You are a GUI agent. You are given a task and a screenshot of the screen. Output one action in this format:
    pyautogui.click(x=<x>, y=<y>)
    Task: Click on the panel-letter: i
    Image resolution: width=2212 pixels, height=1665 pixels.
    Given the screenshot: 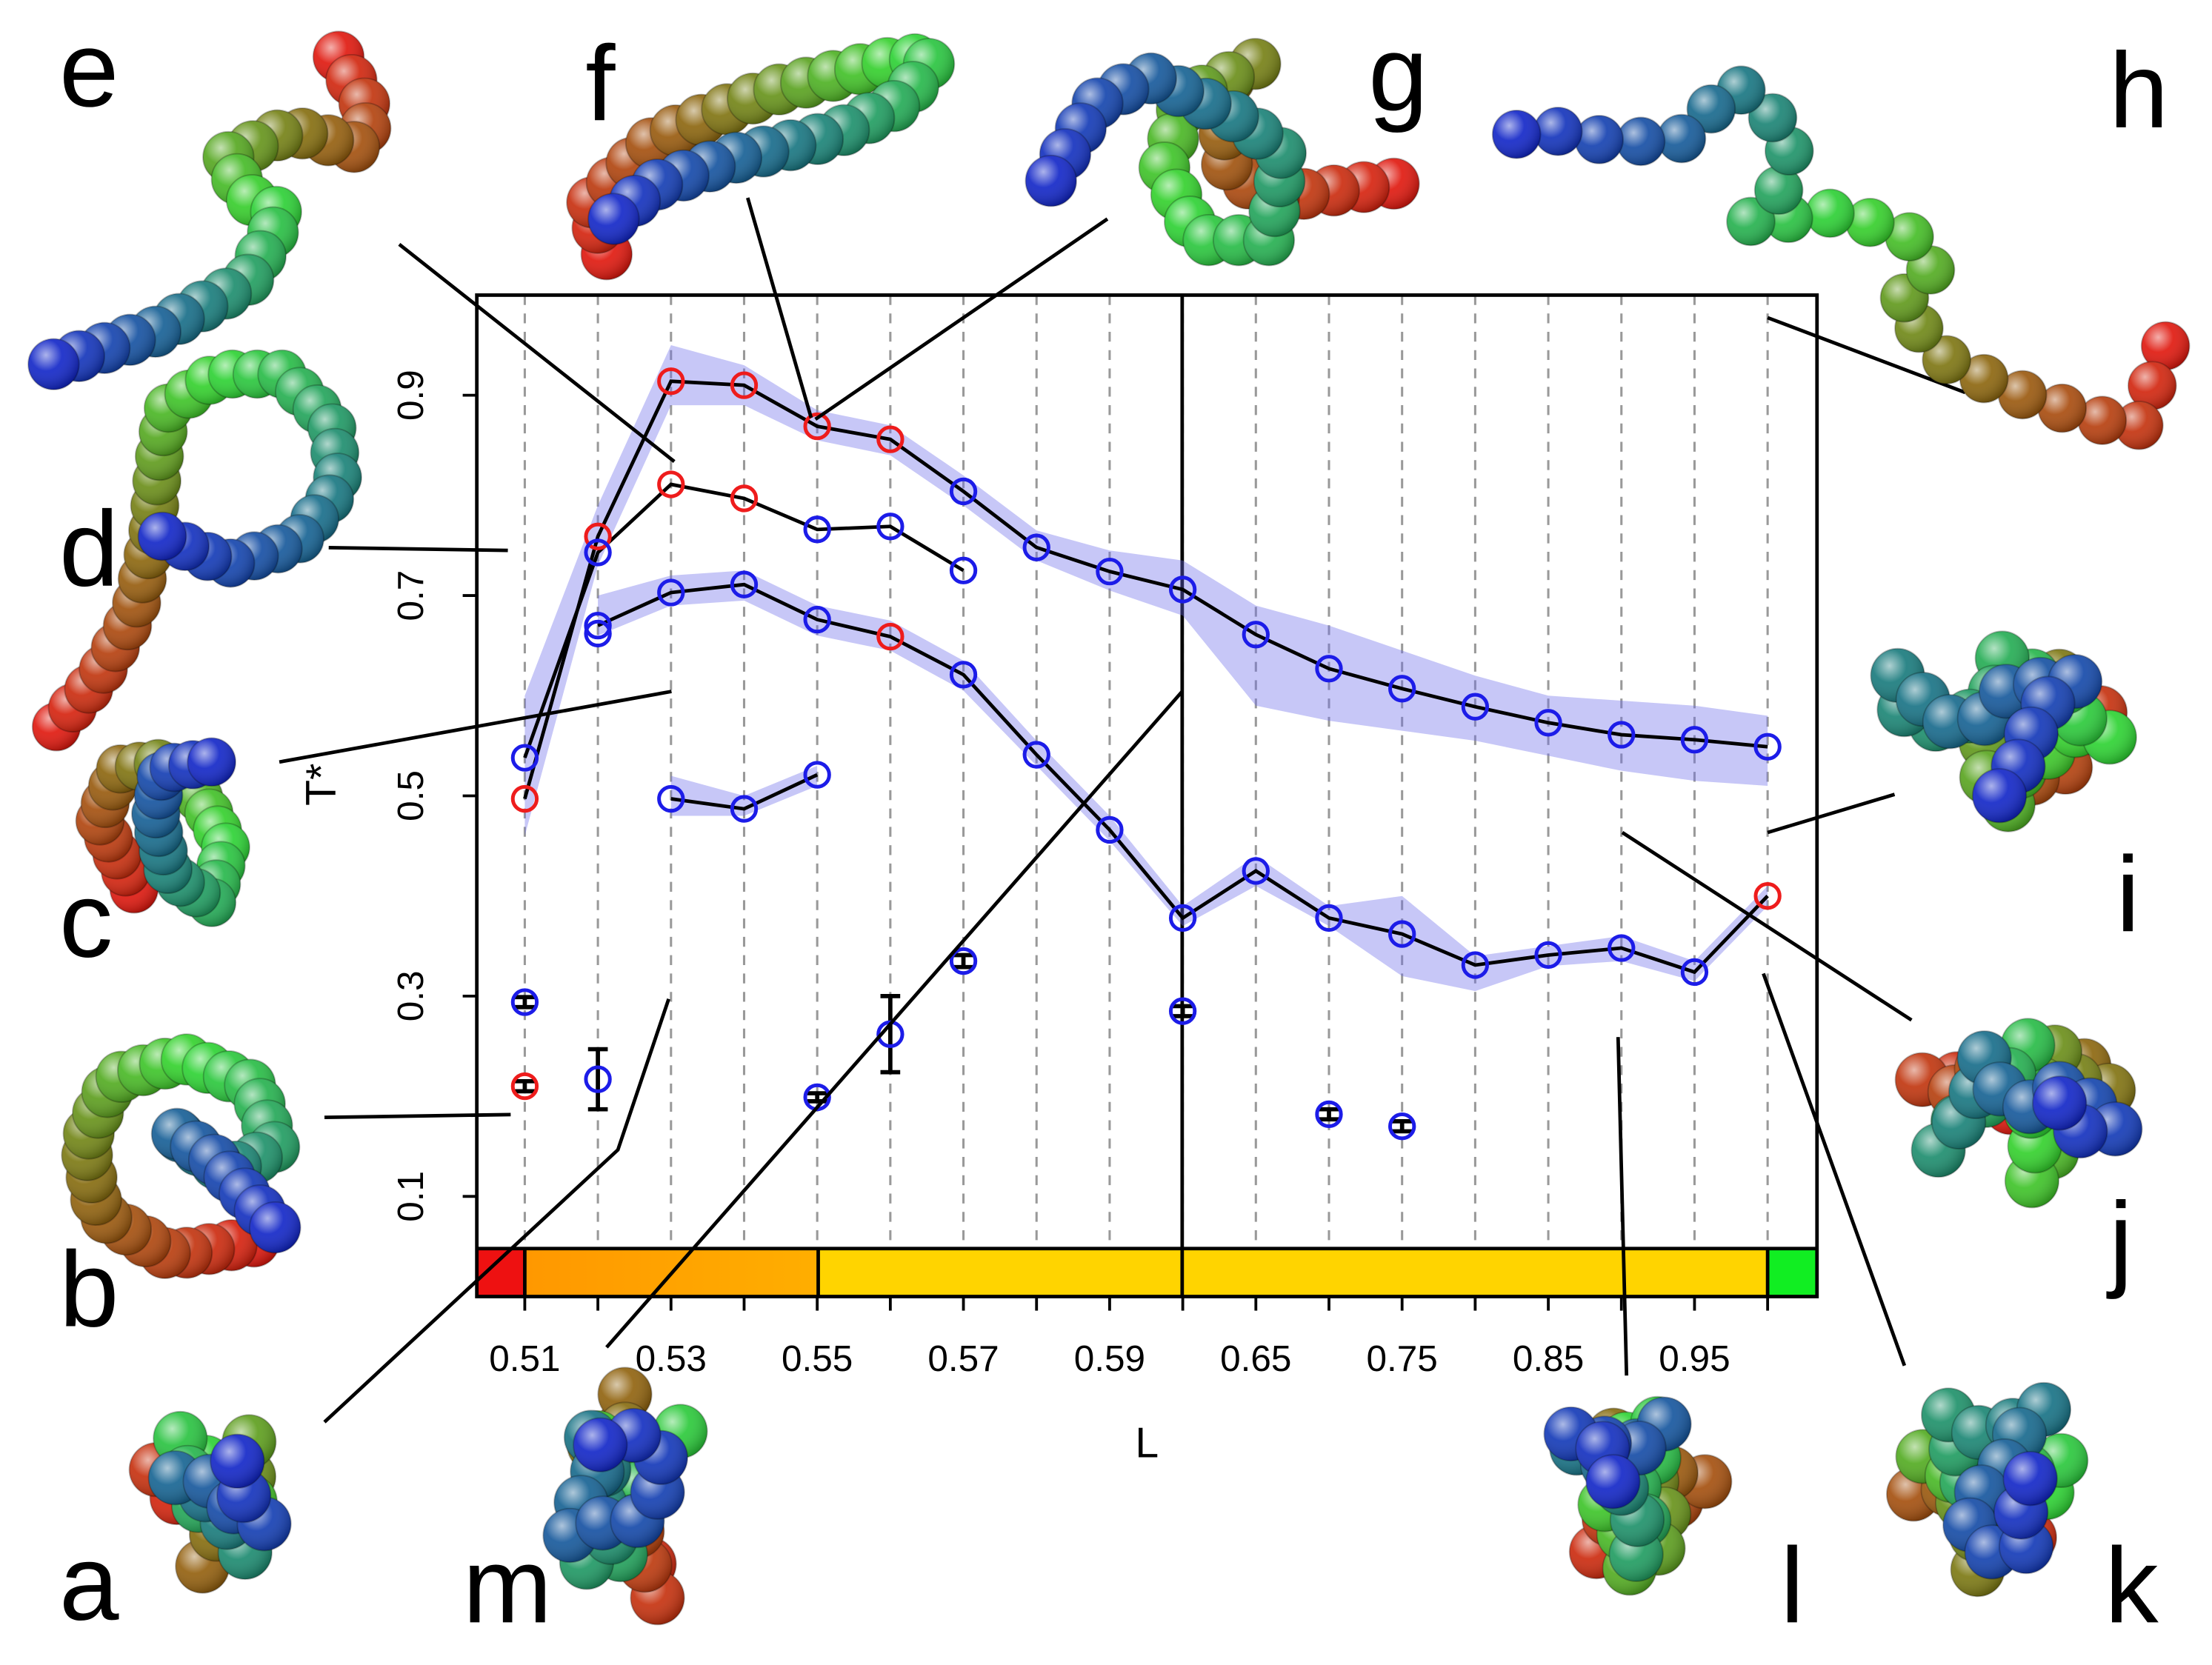 What is the action you would take?
    pyautogui.click(x=2128, y=894)
    